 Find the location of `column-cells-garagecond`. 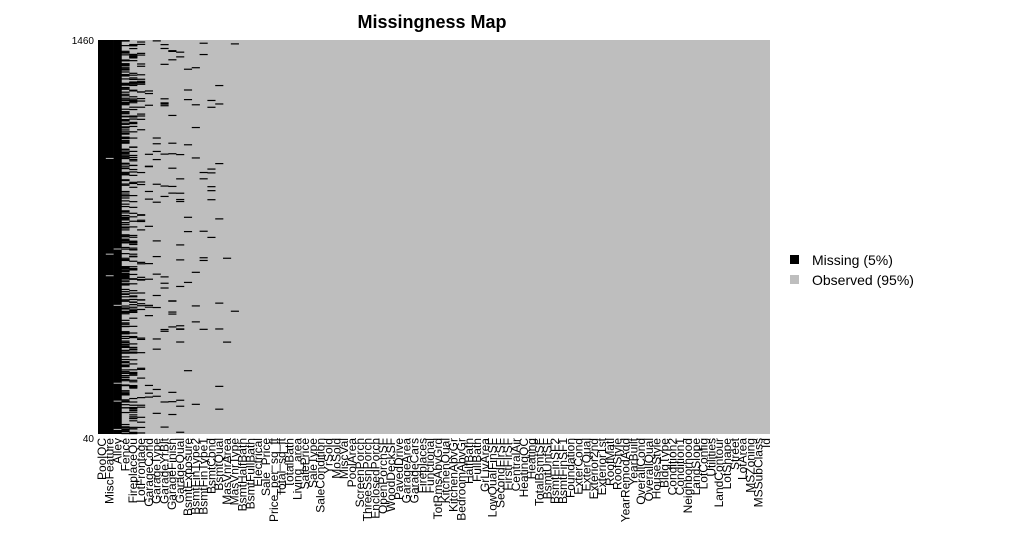

column-cells-garagecond is located at coordinates (148, 244).